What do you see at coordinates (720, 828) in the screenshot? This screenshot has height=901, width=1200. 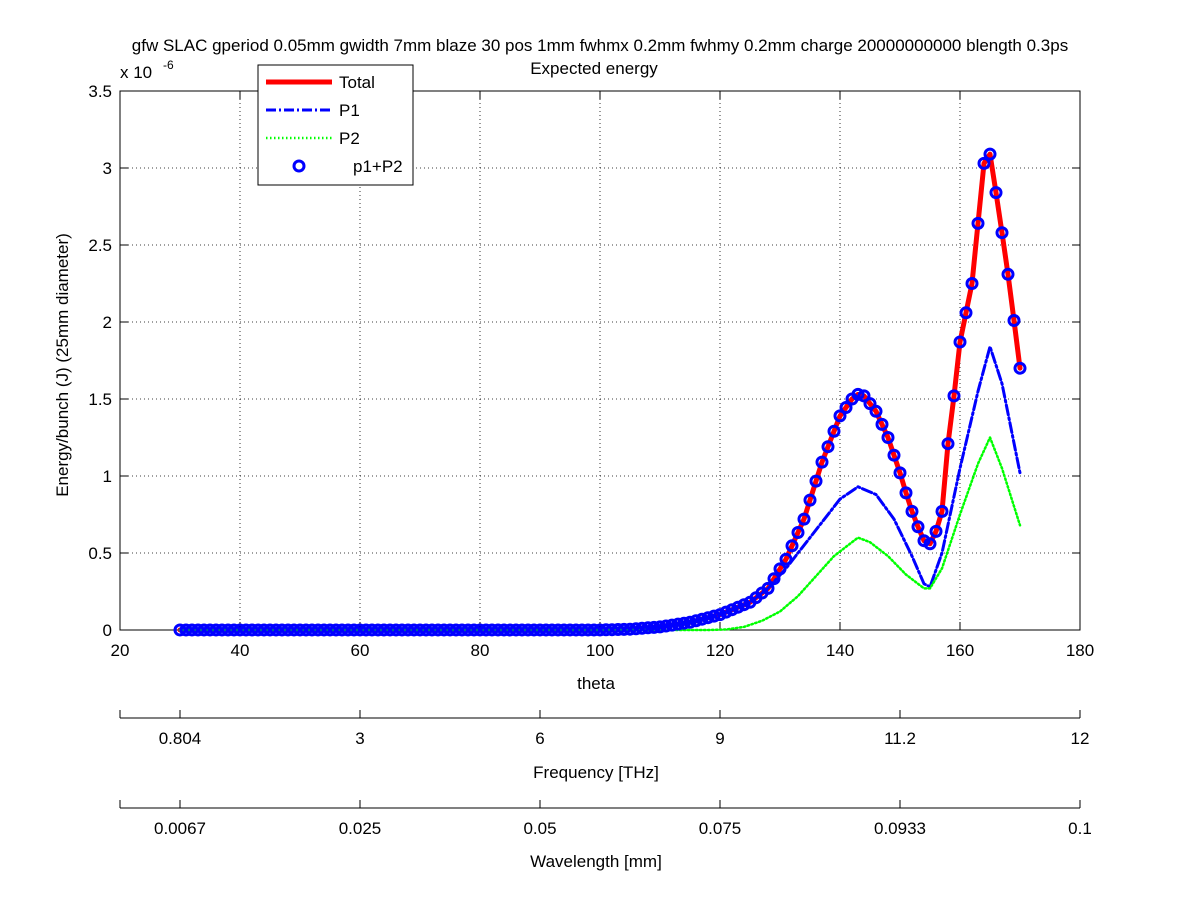 I see `wavelength-tick-label: 0.075` at bounding box center [720, 828].